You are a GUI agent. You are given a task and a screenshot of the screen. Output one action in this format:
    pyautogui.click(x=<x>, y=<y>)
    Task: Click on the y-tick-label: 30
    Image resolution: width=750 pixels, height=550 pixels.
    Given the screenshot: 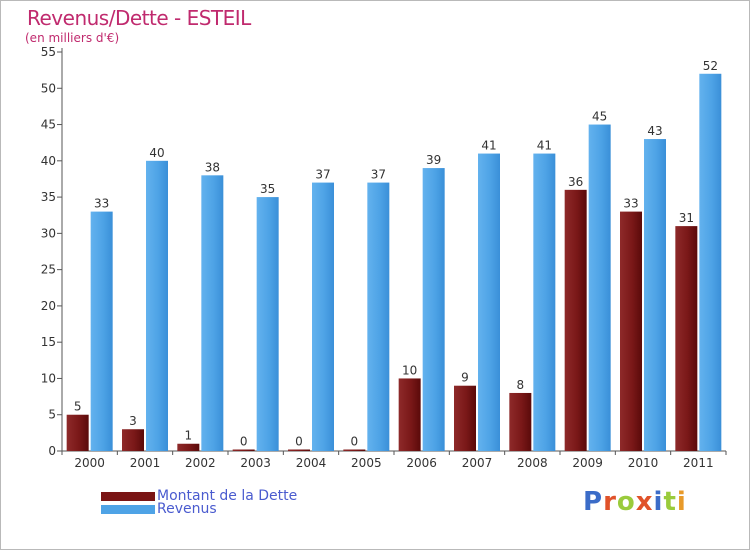 What is the action you would take?
    pyautogui.click(x=48, y=233)
    